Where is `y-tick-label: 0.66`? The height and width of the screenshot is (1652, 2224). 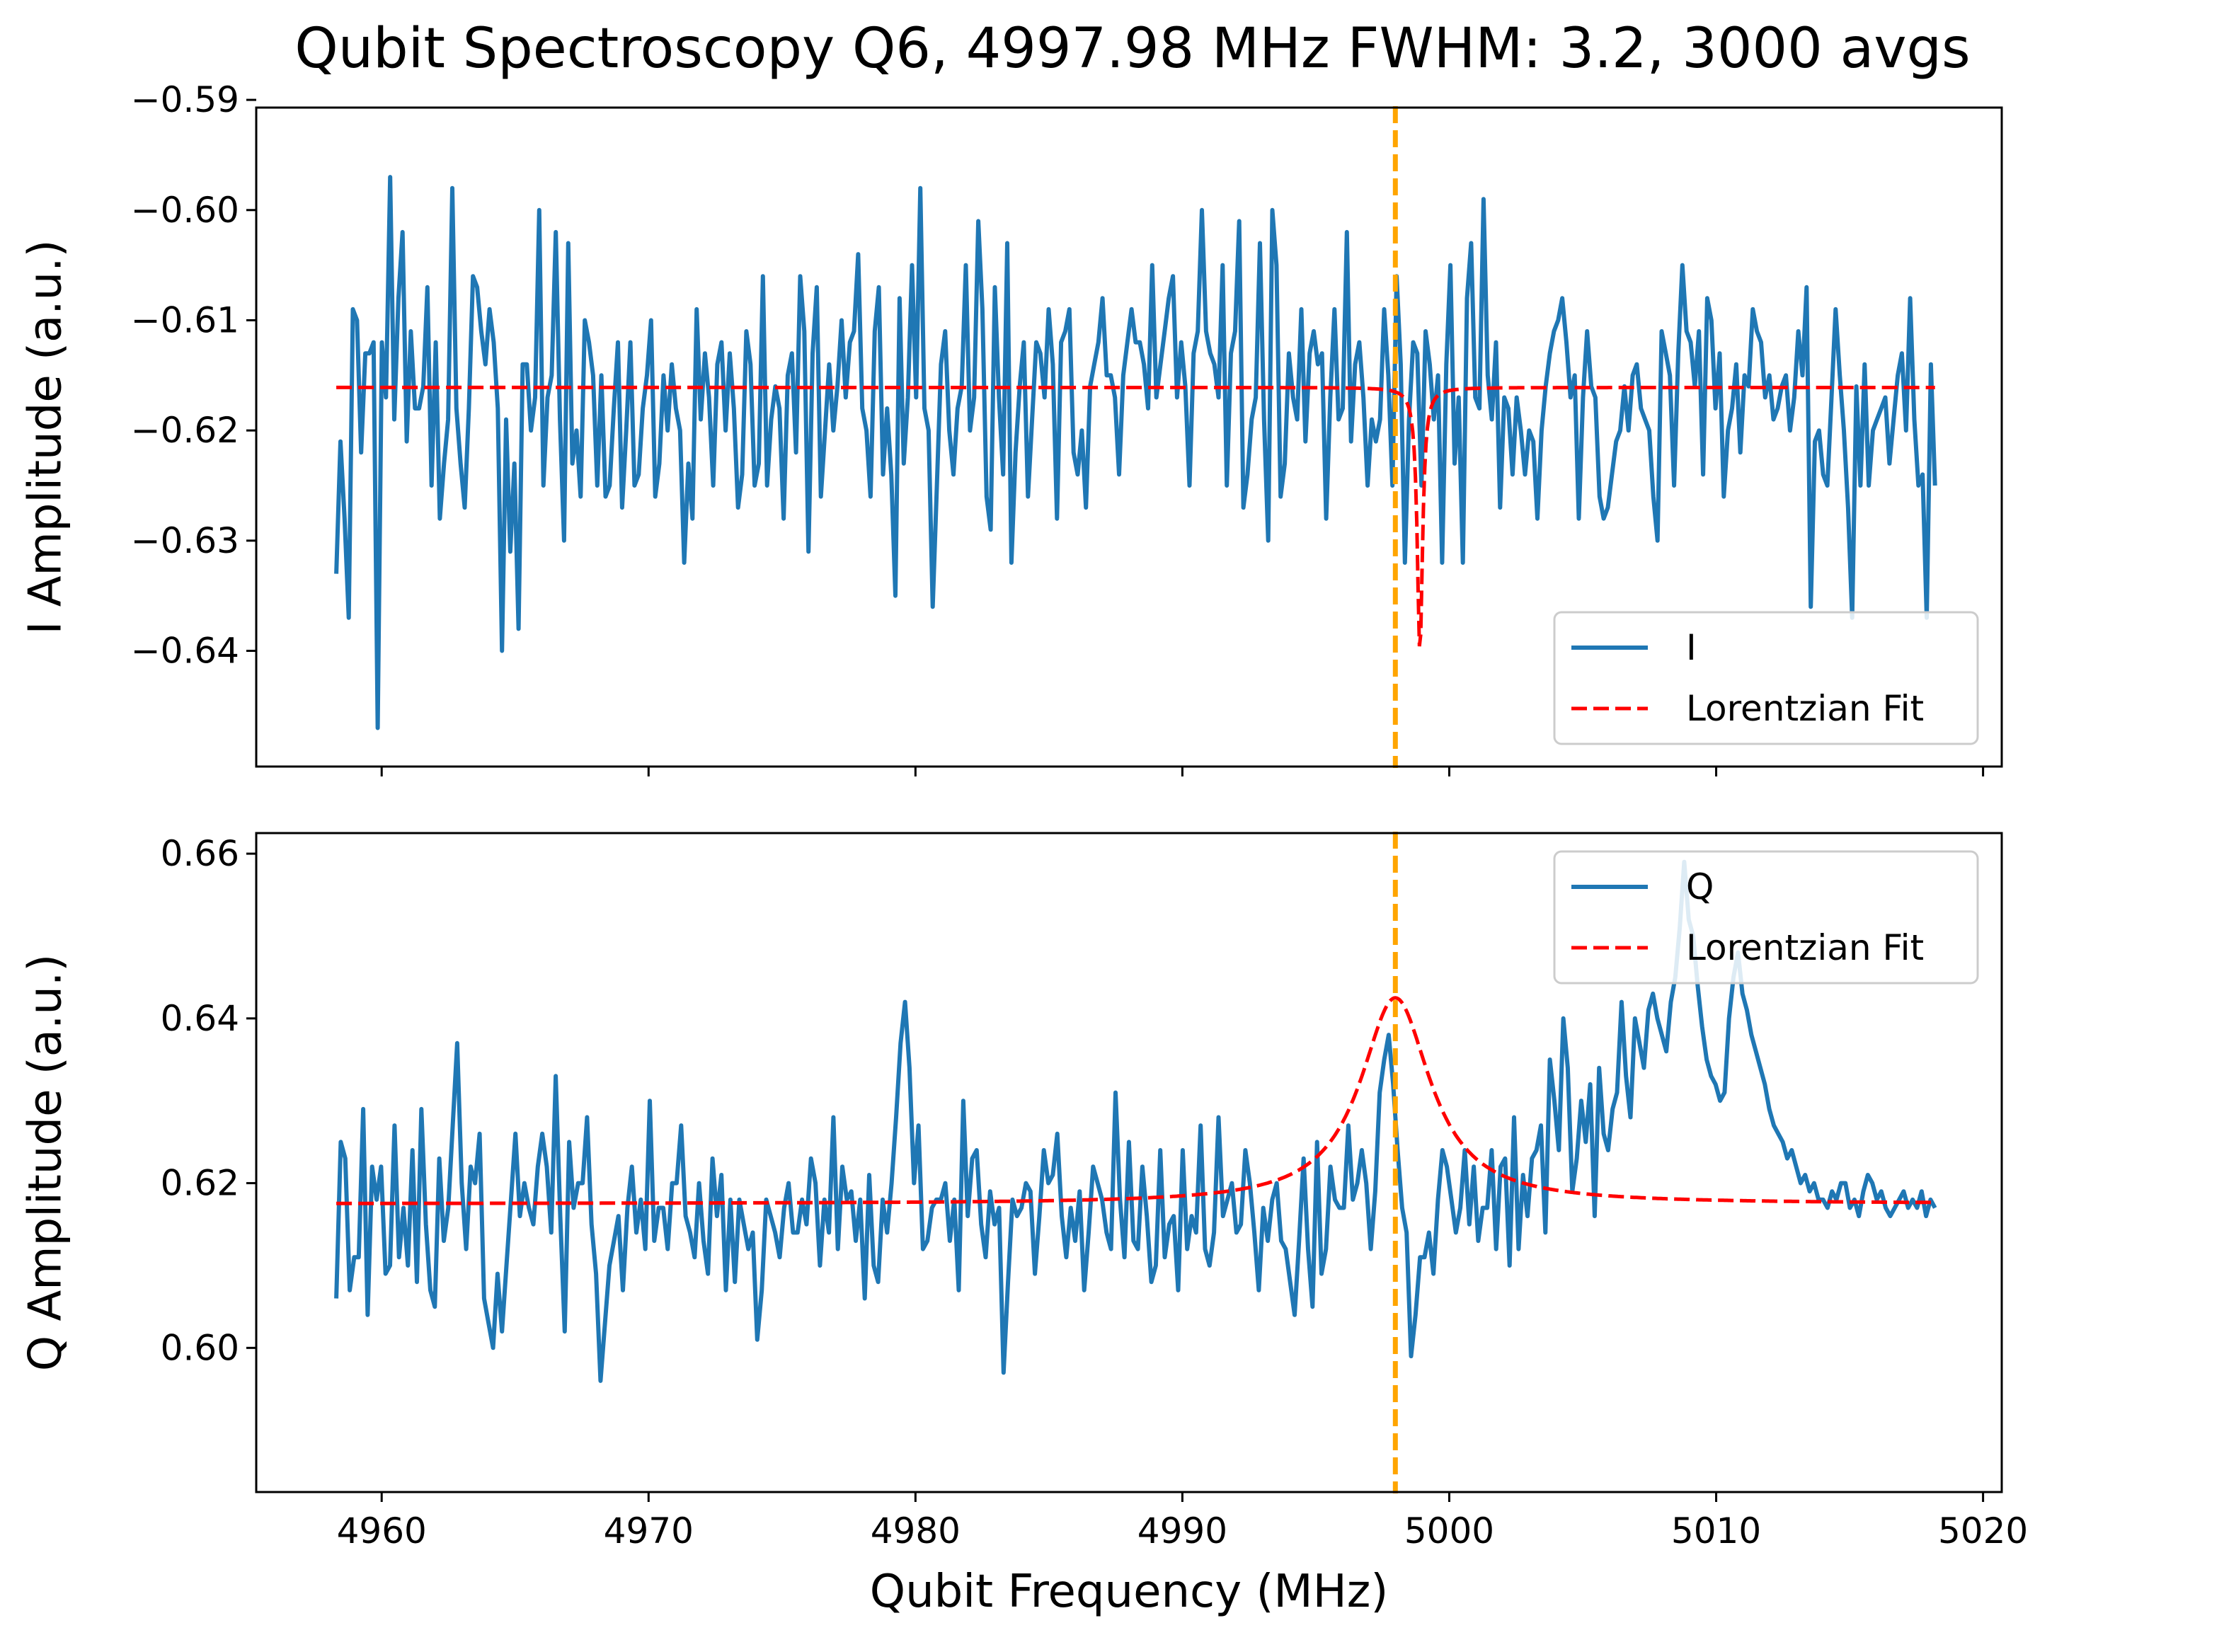
y-tick-label: 0.66 is located at coordinates (200, 853).